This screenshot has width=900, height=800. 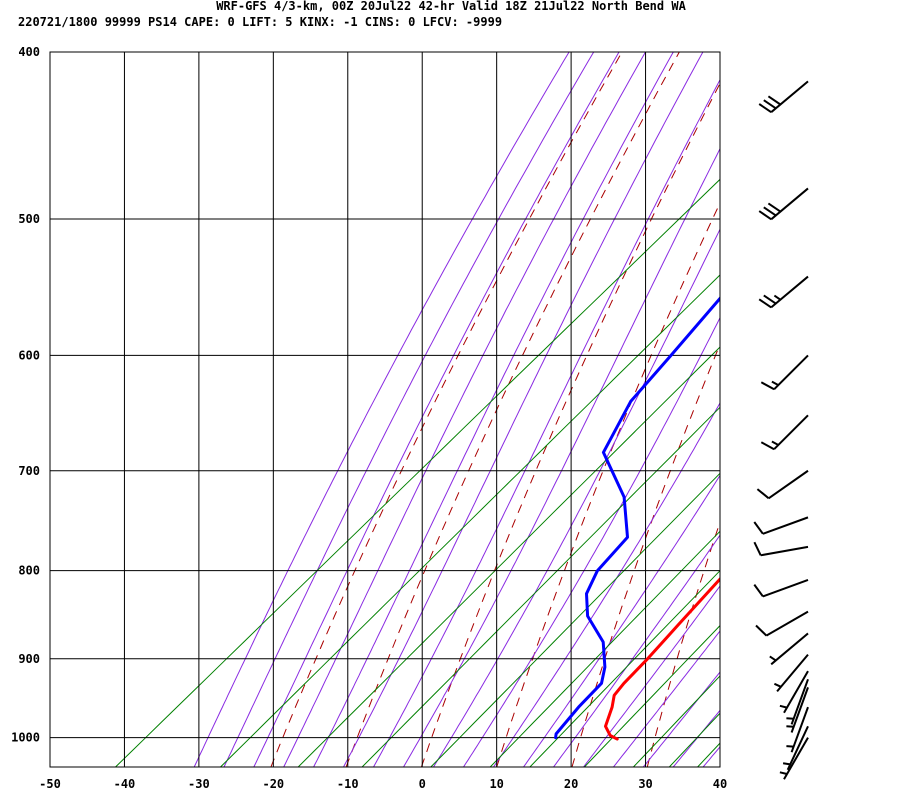 I want to click on x-tick-label: 30, so click(x=645, y=784).